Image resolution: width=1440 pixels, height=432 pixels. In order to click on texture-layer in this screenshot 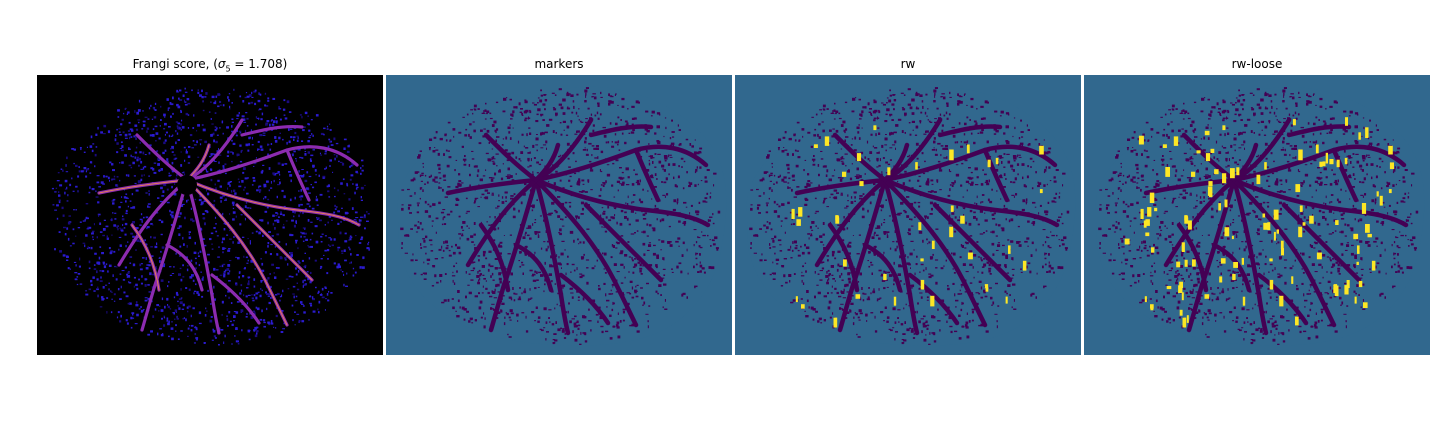, I will do `click(560, 216)`.